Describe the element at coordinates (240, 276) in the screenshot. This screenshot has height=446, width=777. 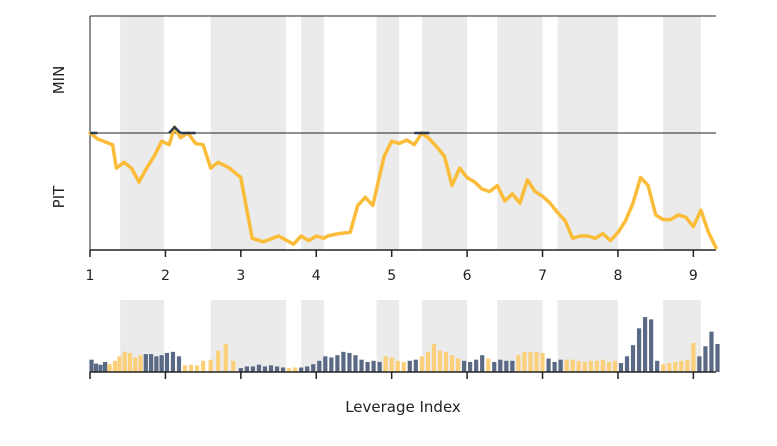
I see `x-tick-label-3: 3` at that location.